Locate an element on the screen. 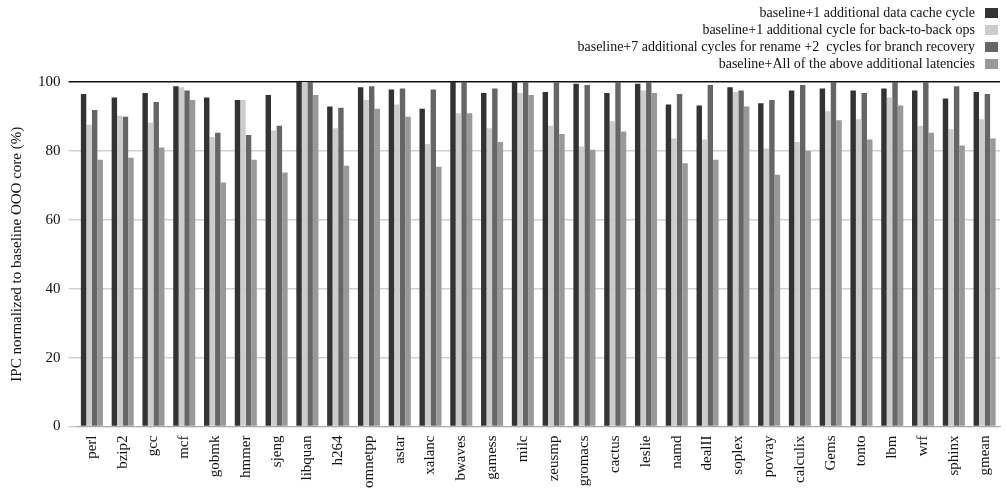  x-tick-label: gcc is located at coordinates (152, 446).